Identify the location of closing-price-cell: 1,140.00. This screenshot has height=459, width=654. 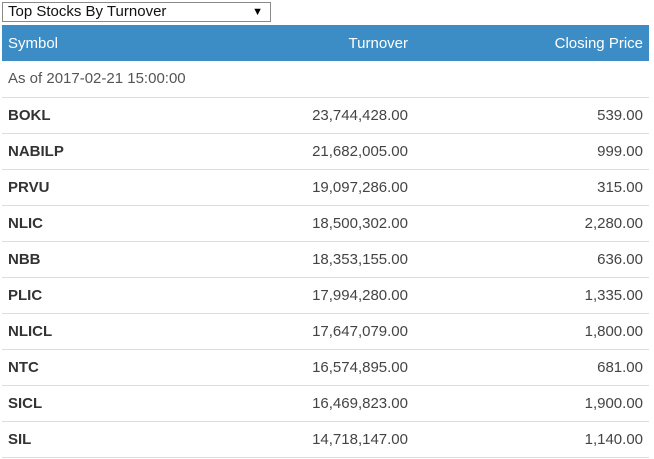
(531, 439).